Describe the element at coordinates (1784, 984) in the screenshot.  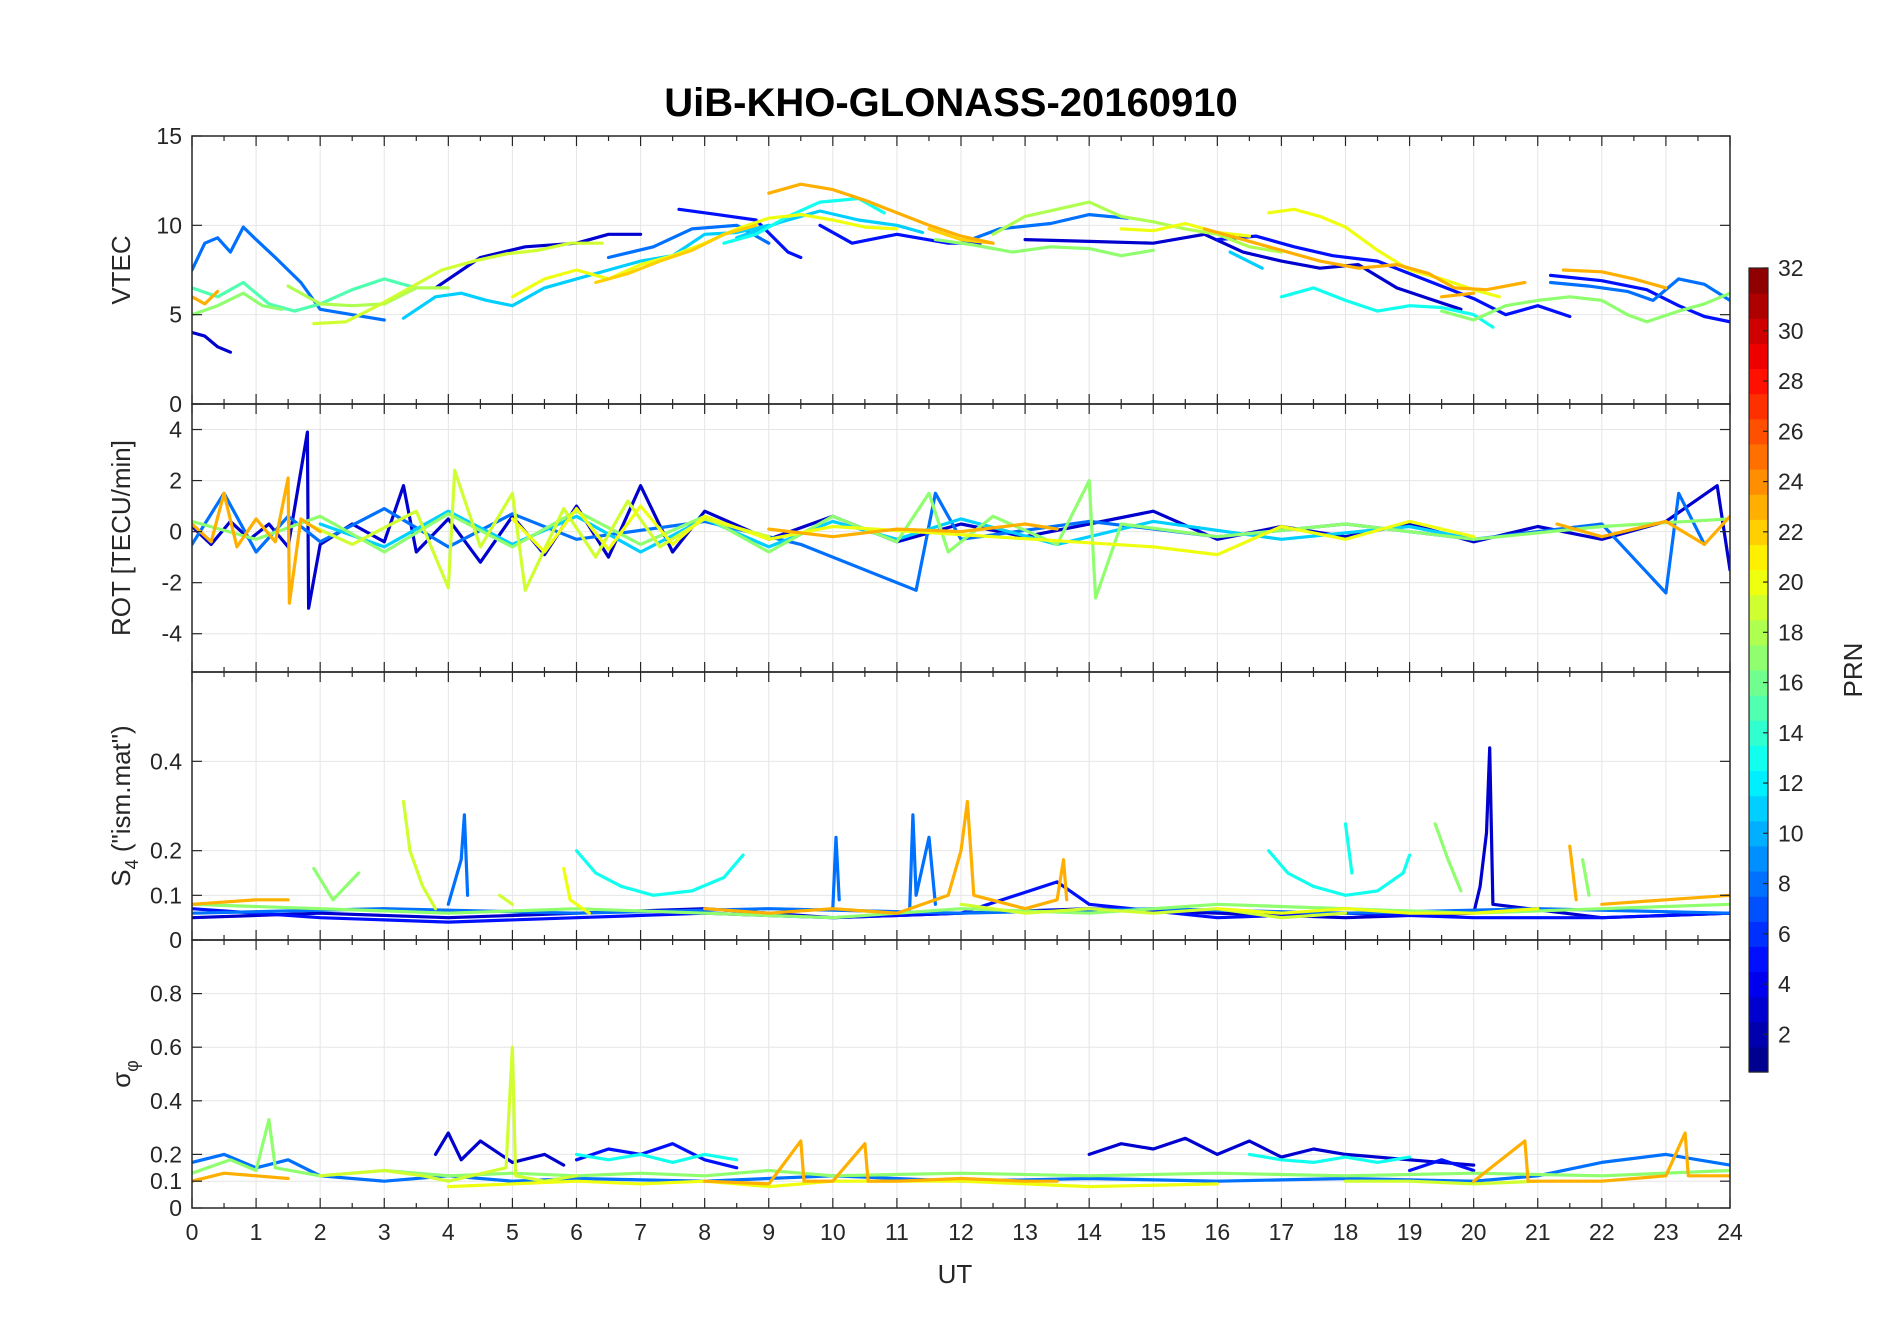
I see `colorbar-tick-label: 4` at that location.